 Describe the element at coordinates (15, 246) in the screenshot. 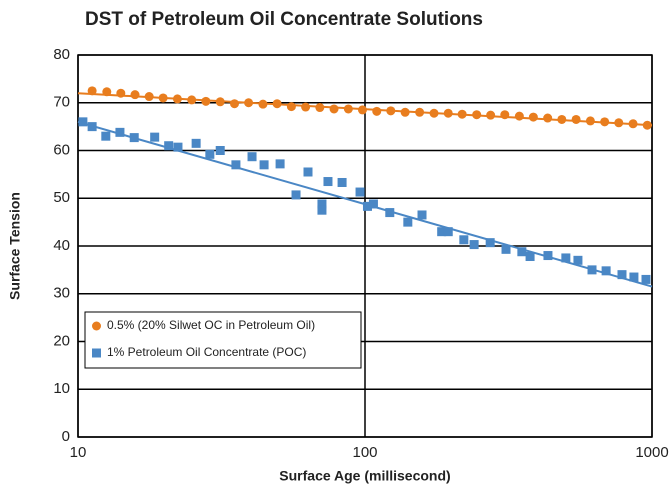

I see `y-axis-label: Surface Tension` at that location.